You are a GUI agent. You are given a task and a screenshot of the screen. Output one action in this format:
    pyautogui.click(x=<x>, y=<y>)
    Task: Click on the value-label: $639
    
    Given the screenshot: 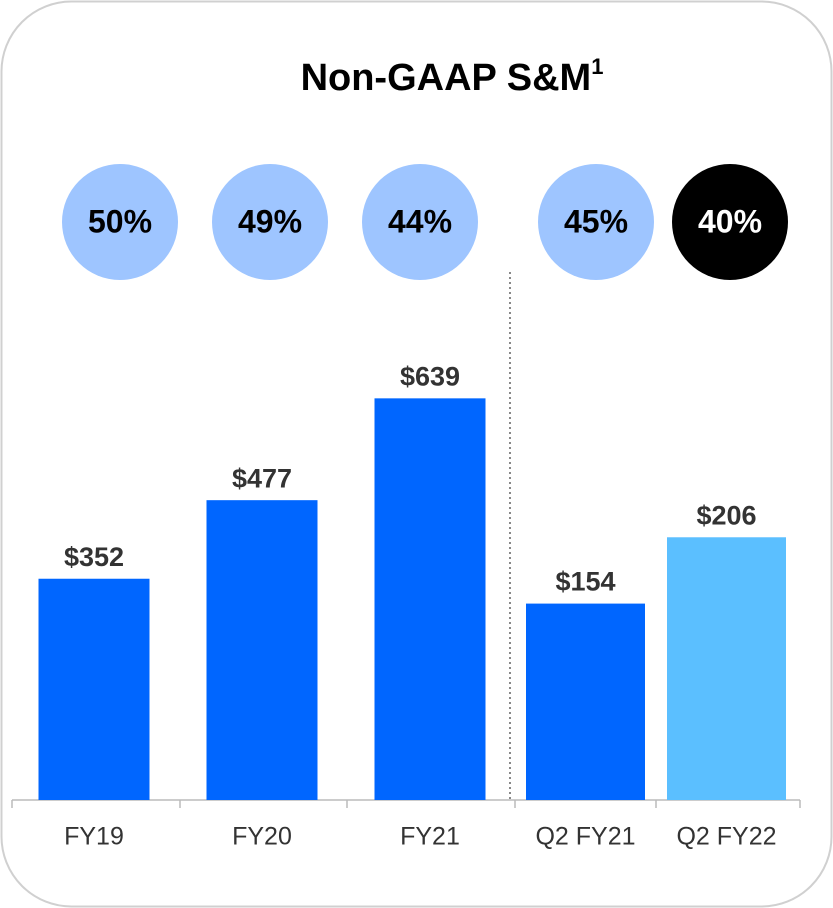 What is the action you would take?
    pyautogui.click(x=430, y=376)
    